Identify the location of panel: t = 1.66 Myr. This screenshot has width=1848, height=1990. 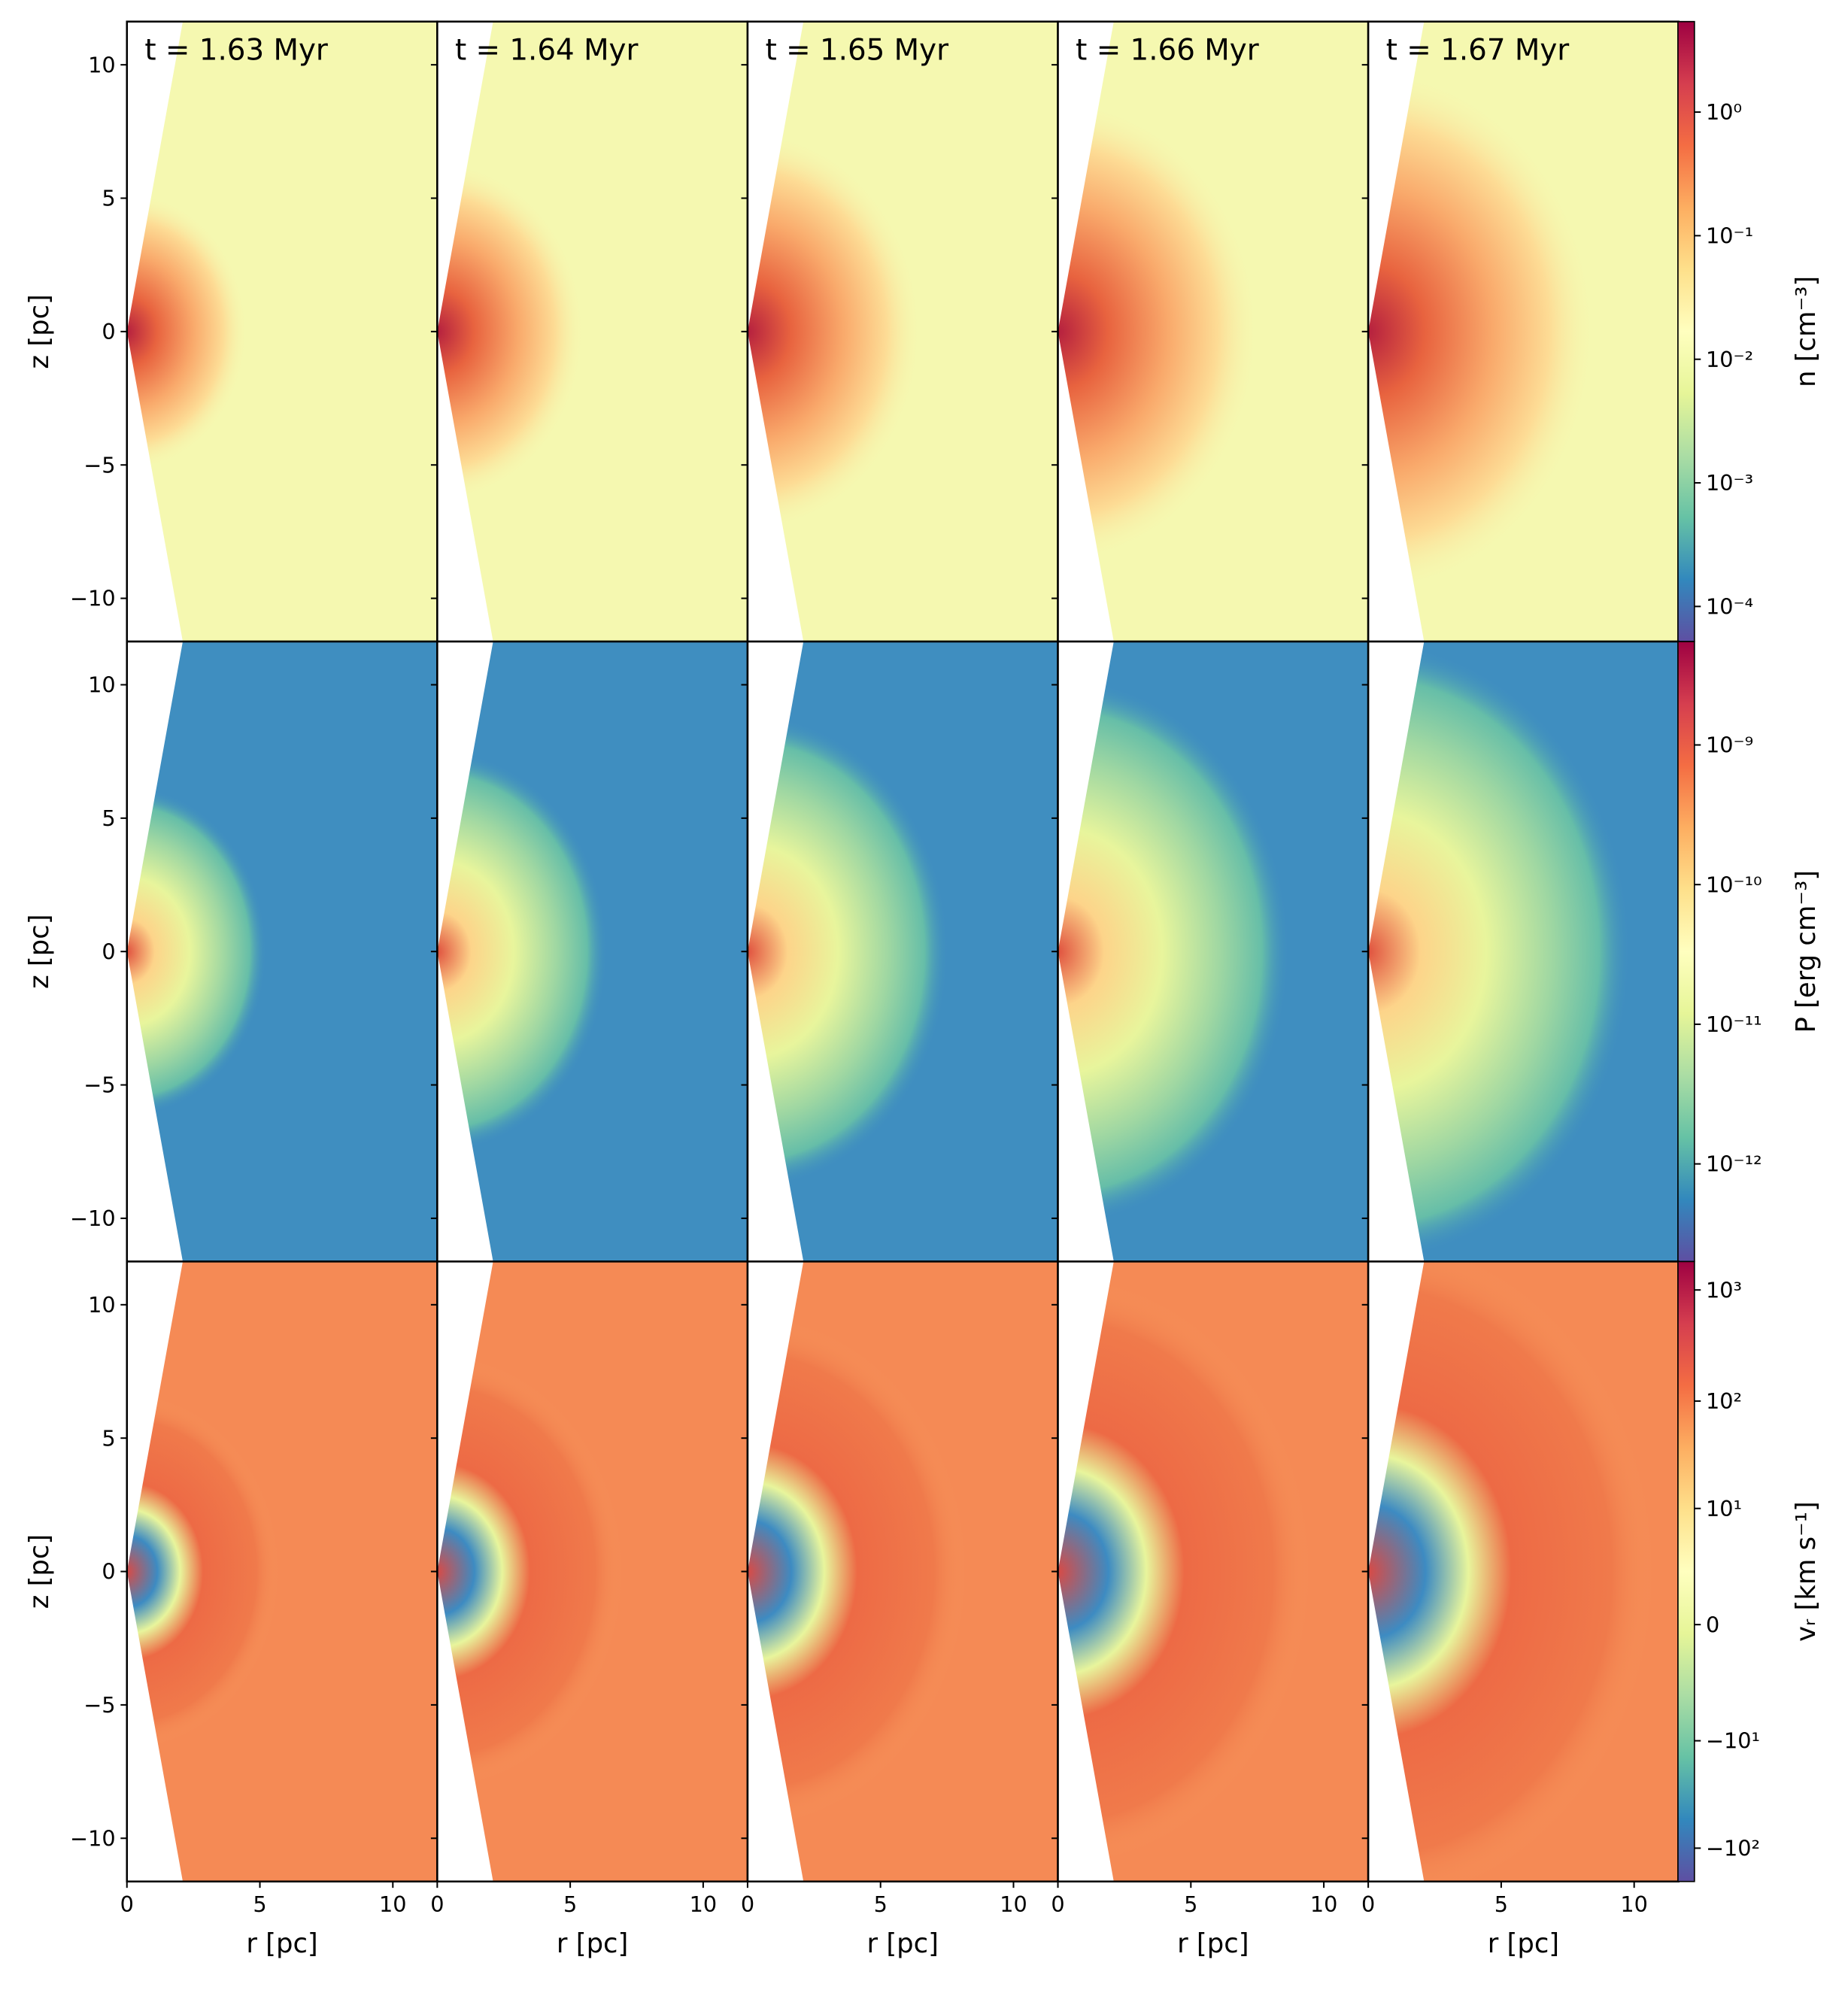
(1210, 334).